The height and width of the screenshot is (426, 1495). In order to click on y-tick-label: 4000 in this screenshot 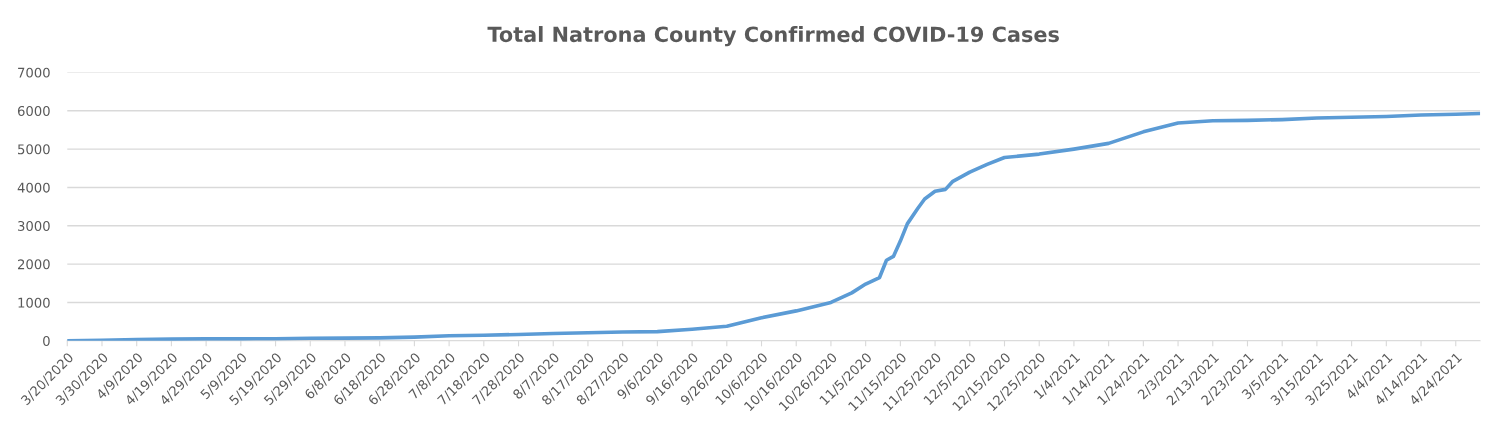, I will do `click(33, 187)`.